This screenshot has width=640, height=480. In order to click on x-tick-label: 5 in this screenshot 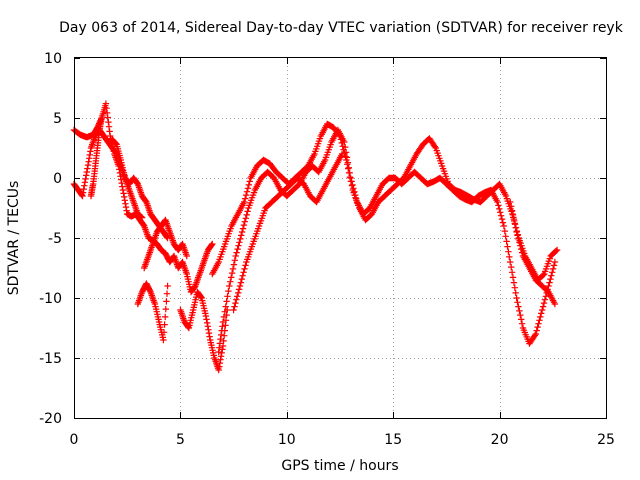, I will do `click(180, 440)`.